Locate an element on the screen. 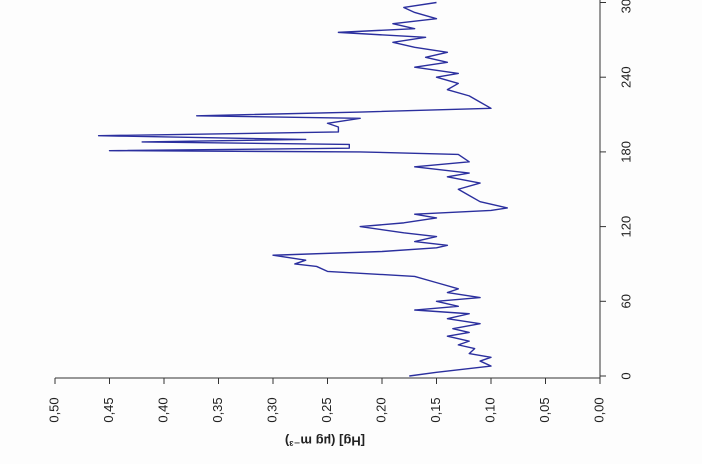  y-tick-label: 0,20 is located at coordinates (380, 409).